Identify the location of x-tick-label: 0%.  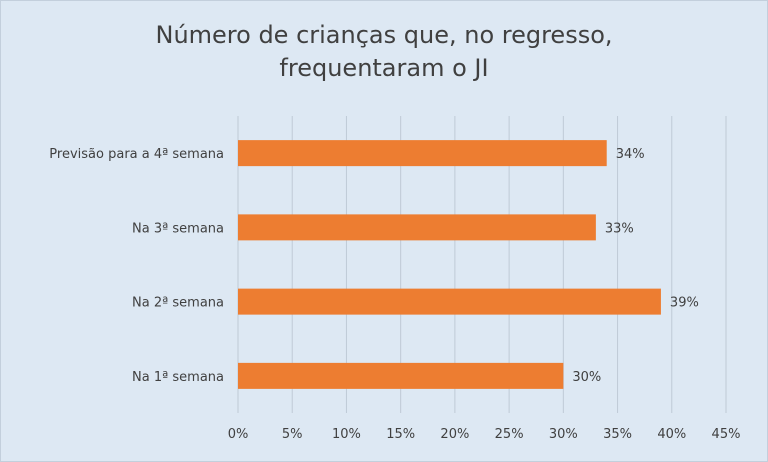
(238, 434).